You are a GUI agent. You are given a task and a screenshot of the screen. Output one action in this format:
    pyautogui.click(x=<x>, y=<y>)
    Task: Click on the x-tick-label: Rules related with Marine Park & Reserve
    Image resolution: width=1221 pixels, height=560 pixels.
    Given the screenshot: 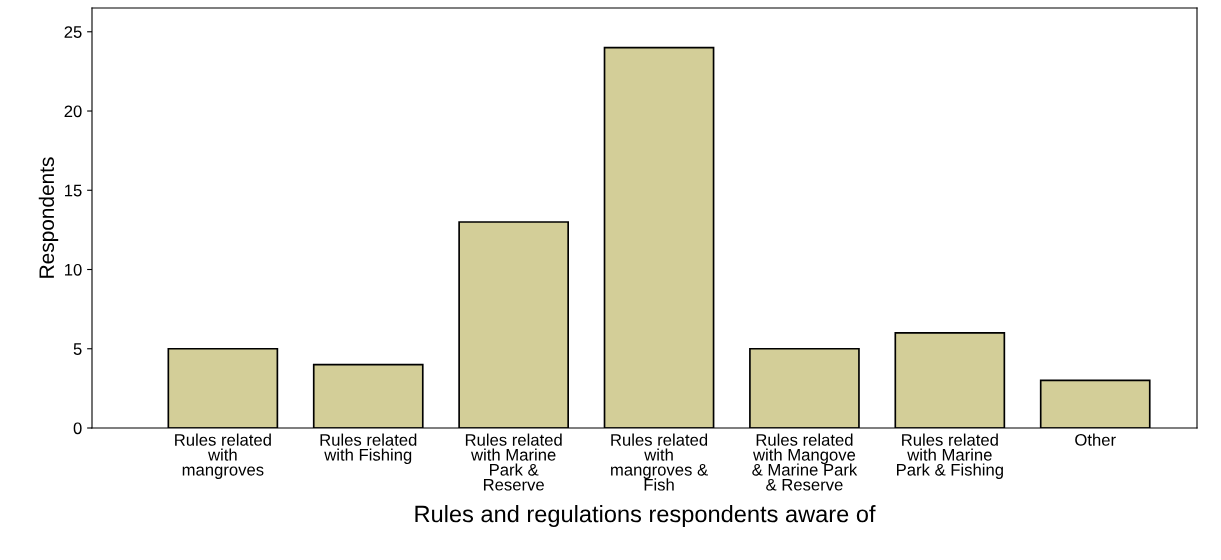 What is the action you would take?
    pyautogui.click(x=513, y=462)
    